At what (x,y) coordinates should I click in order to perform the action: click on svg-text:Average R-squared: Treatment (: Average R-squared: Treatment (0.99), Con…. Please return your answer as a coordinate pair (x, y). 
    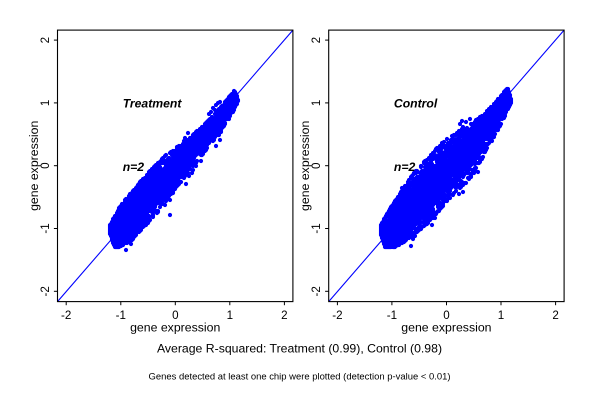
    Looking at the image, I should click on (299, 348).